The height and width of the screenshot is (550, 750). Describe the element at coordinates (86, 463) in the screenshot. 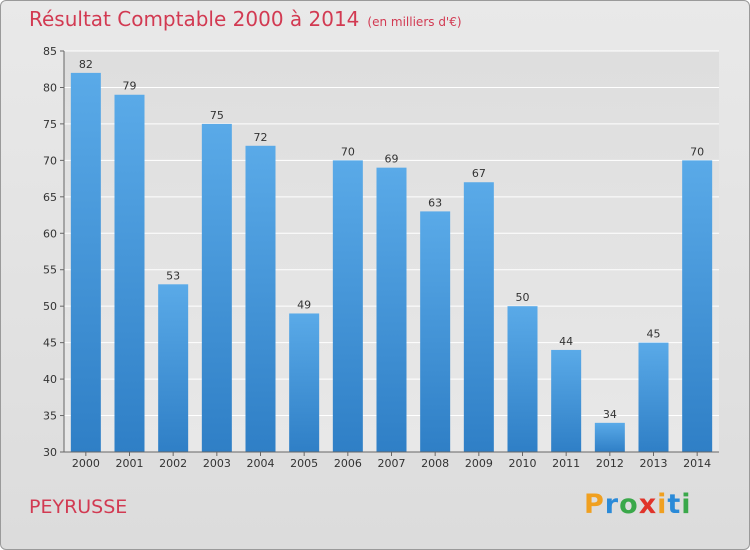

I see `x-tick-label: 2000` at that location.